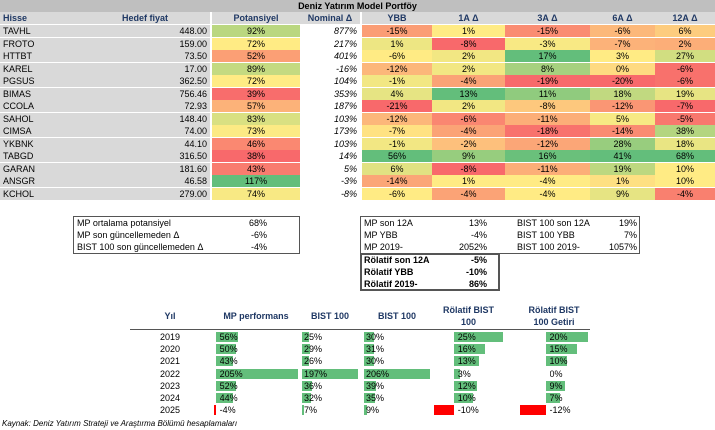  I want to click on table-cell: -10%, so click(468, 410).